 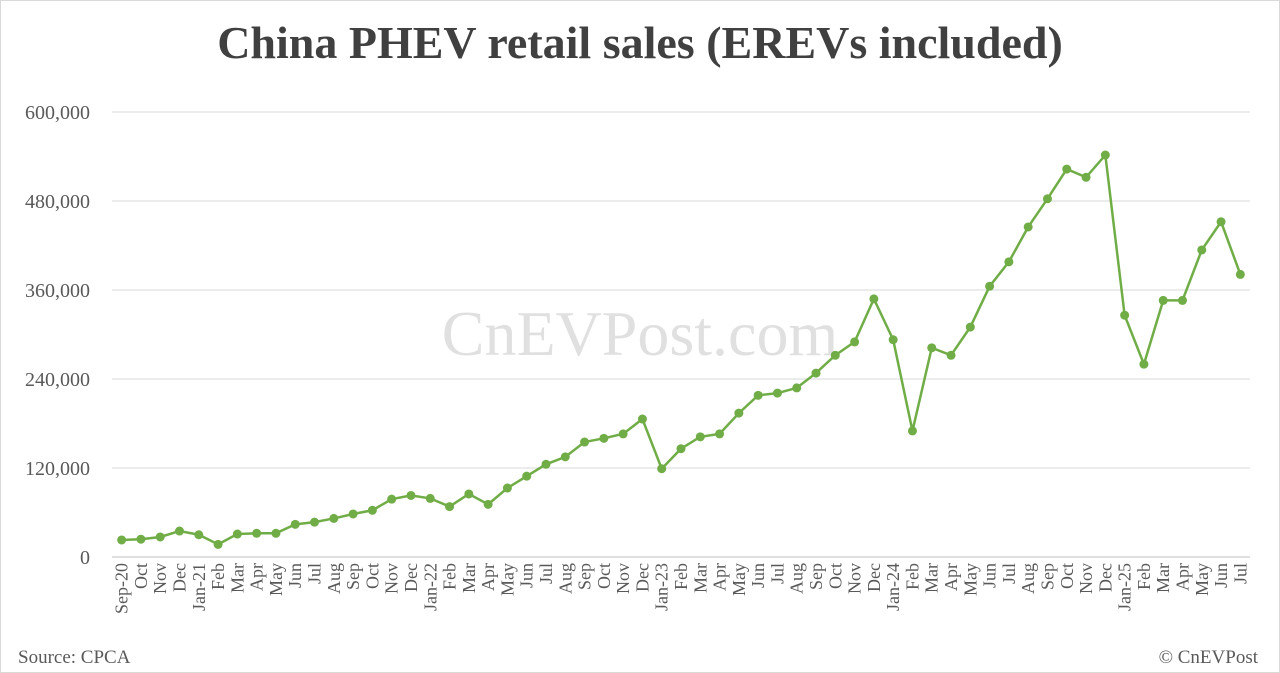 What do you see at coordinates (74, 657) in the screenshot?
I see `source: Source: CPCA` at bounding box center [74, 657].